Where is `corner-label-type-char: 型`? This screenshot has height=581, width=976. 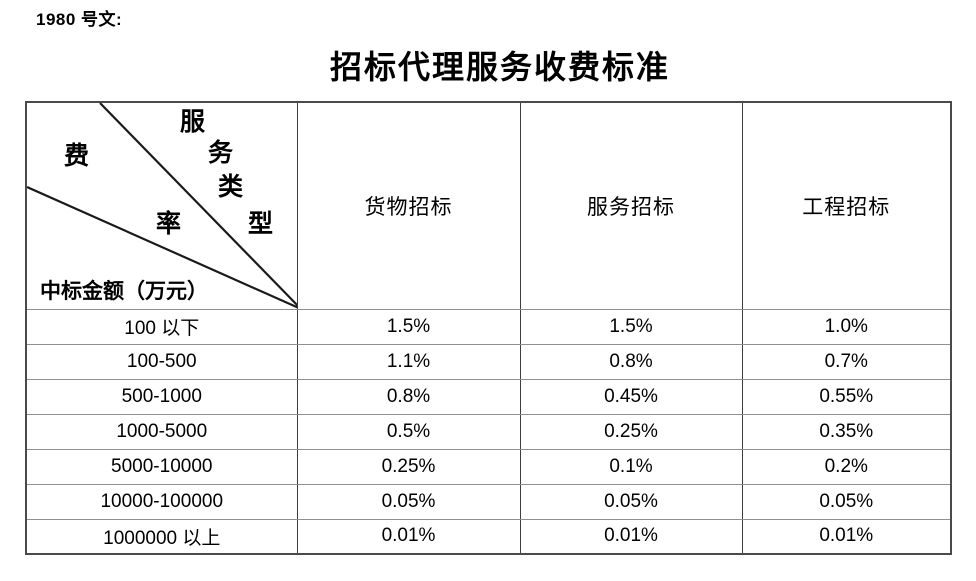
corner-label-type-char: 型 is located at coordinates (261, 224).